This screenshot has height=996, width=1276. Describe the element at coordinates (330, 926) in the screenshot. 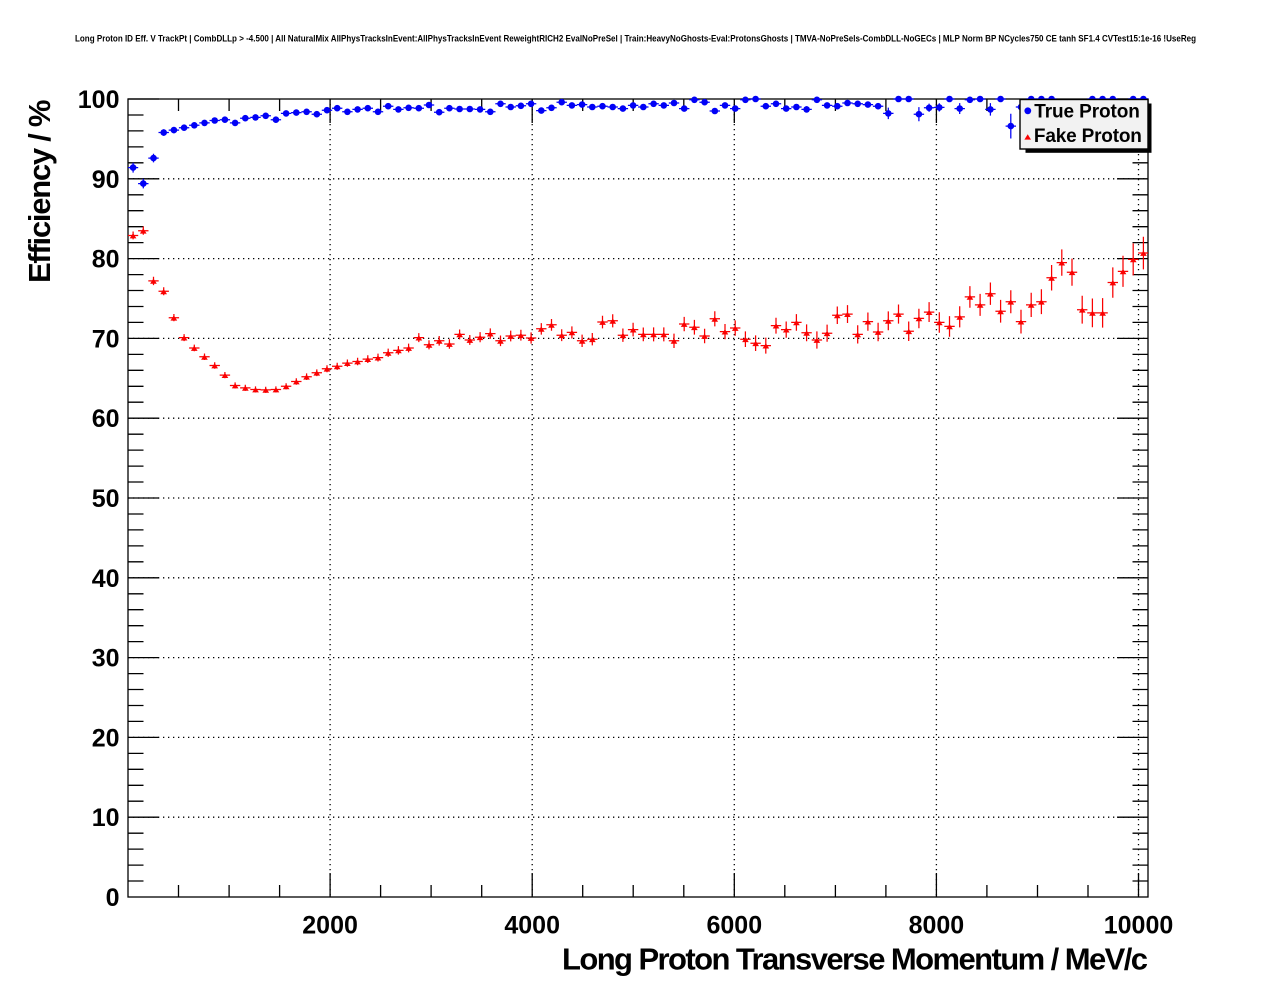

I see `svg-text: 2000` at that location.